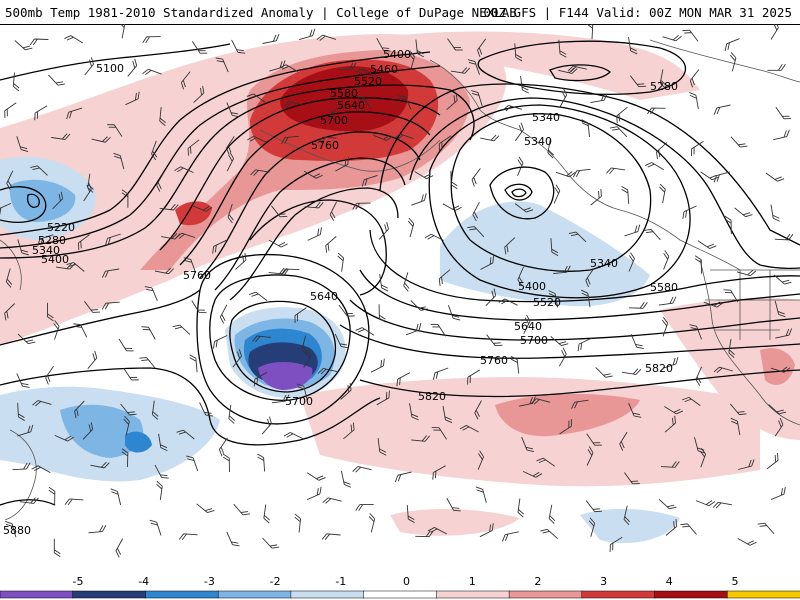 This screenshot has width=800, height=600. Describe the element at coordinates (283, 339) in the screenshot. I see `height-contour-5760-low` at that location.